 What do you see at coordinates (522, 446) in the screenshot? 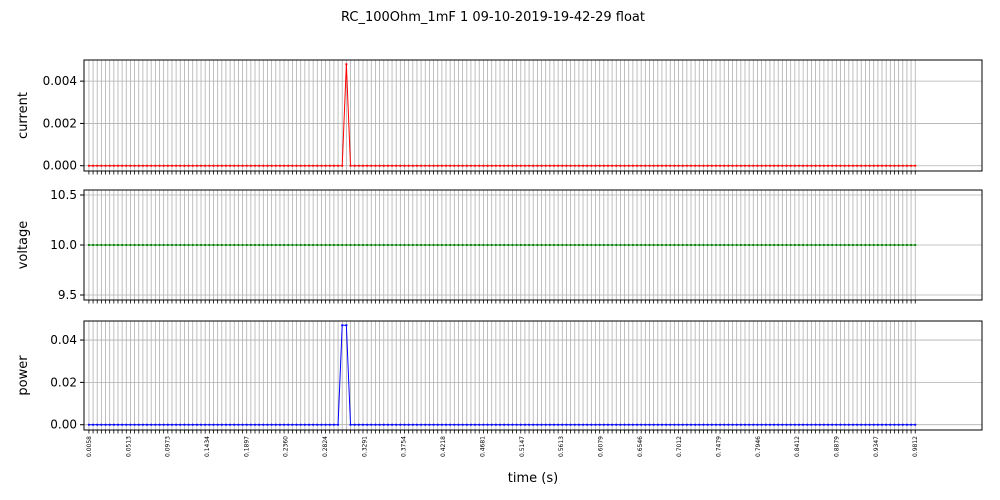
I see `xtick-label-11: 0.5147` at bounding box center [522, 446].